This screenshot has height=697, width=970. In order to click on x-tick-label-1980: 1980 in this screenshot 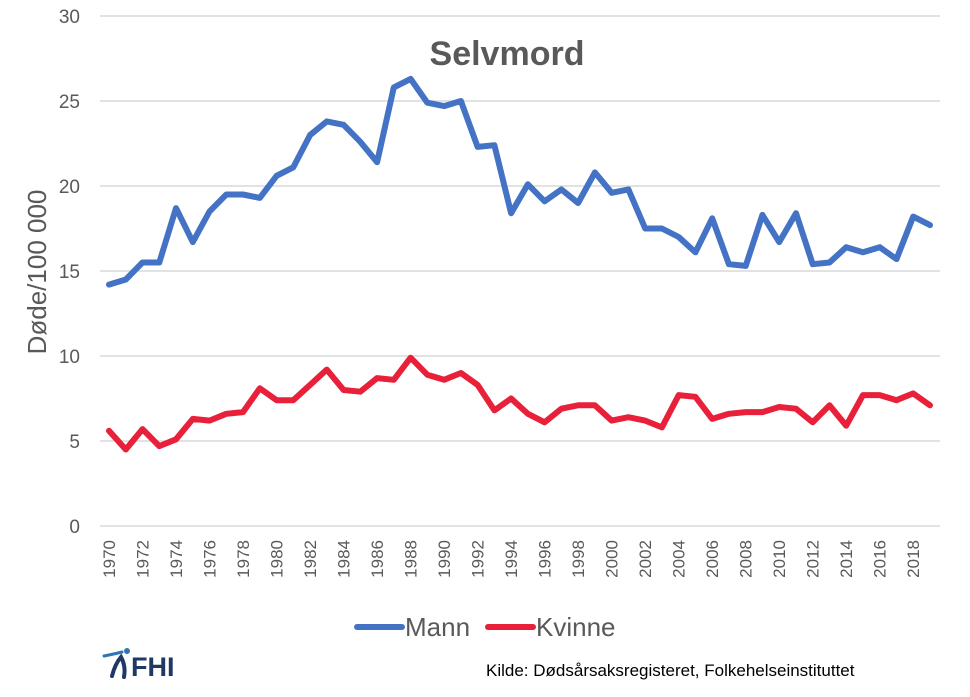, I will do `click(277, 559)`.